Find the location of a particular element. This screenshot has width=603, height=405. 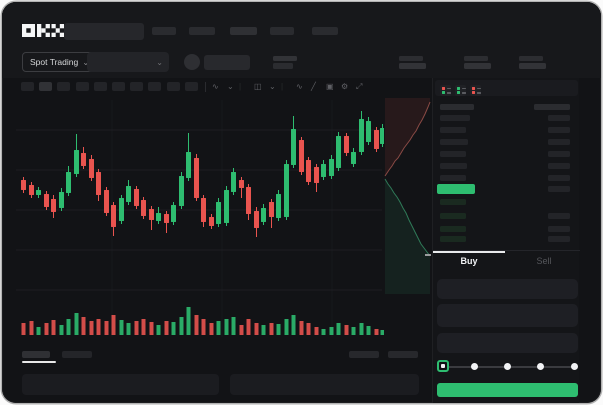

layout-icon: ◫ is located at coordinates (258, 86).